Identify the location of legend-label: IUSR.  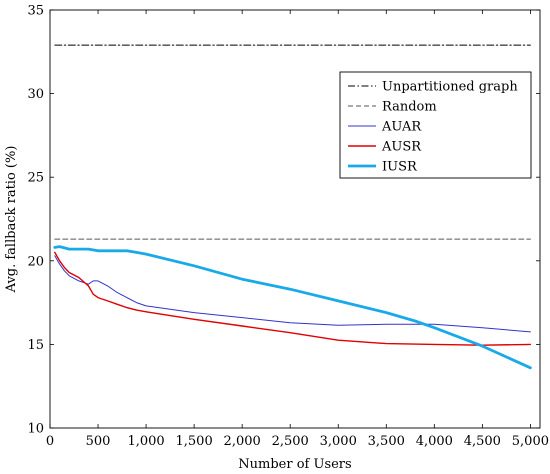
(400, 167).